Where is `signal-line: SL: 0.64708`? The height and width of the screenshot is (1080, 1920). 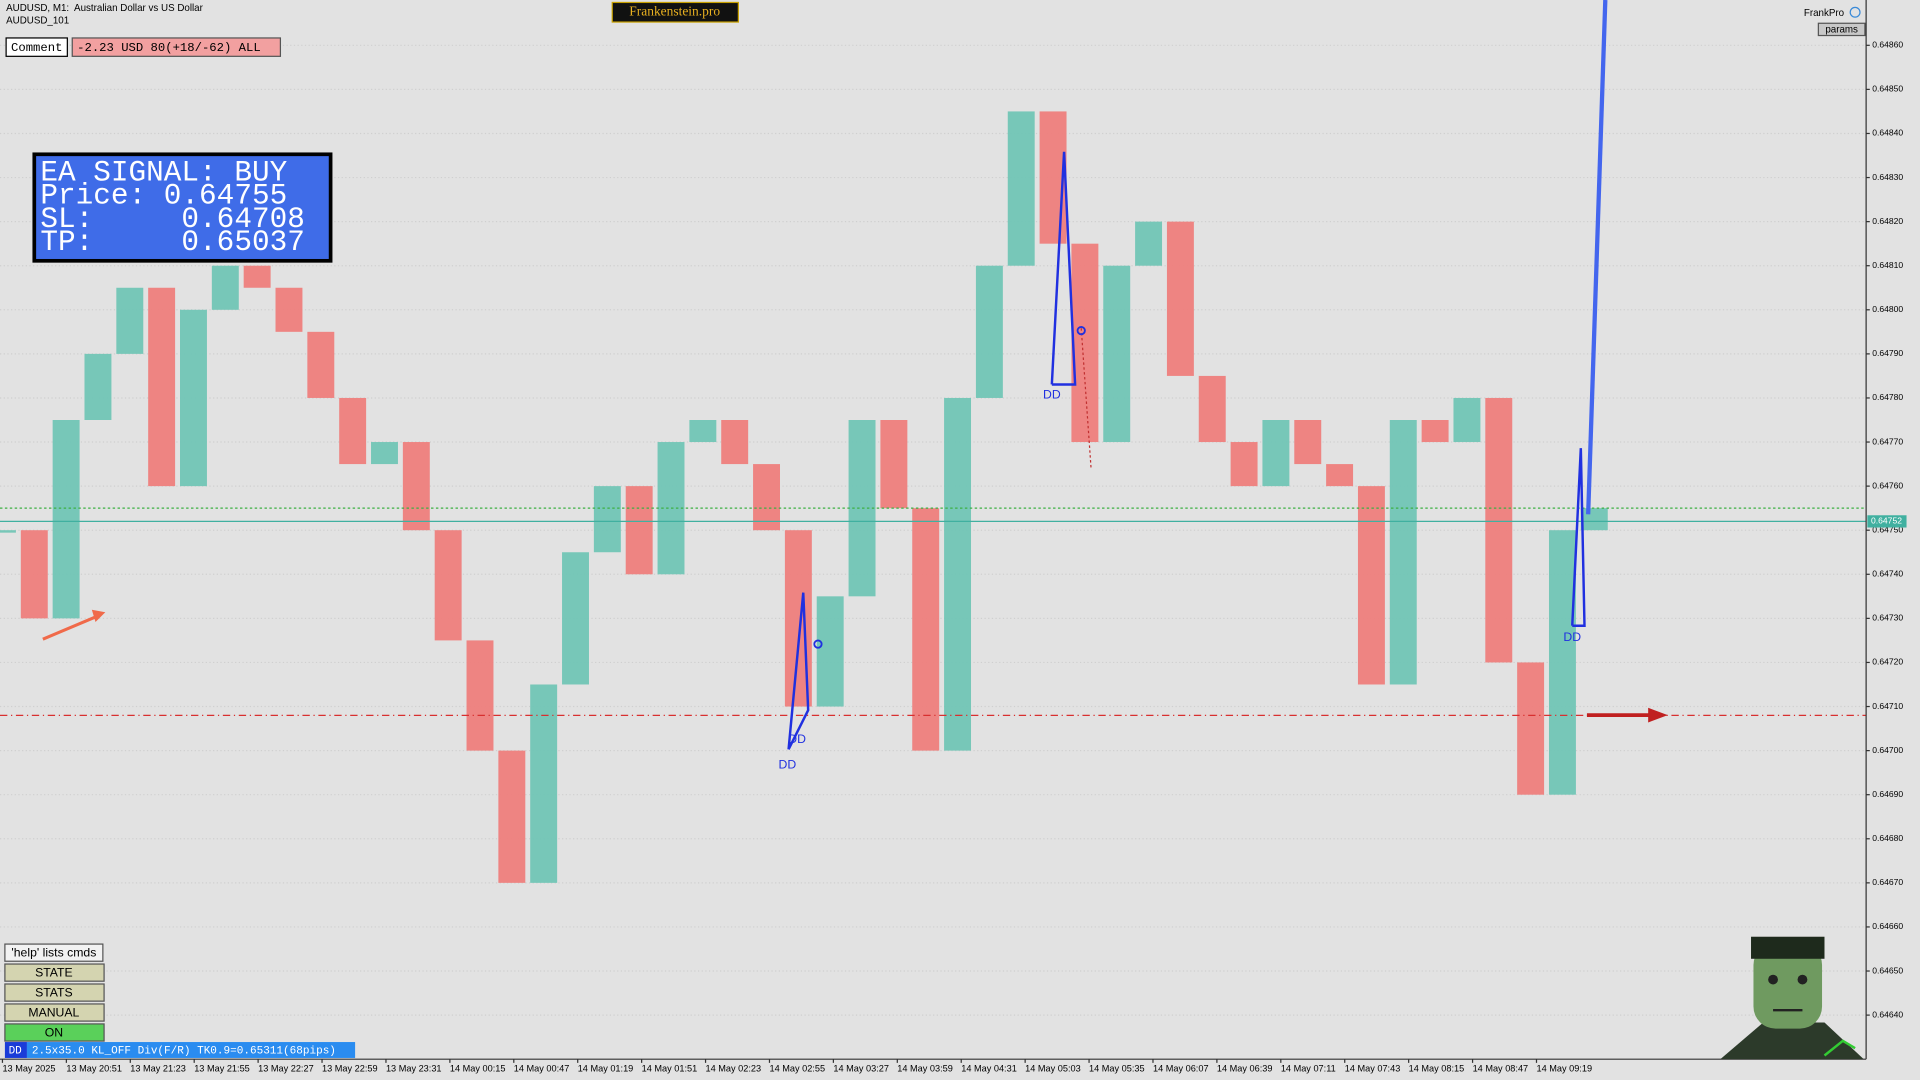 signal-line: SL: 0.64708 is located at coordinates (172, 219).